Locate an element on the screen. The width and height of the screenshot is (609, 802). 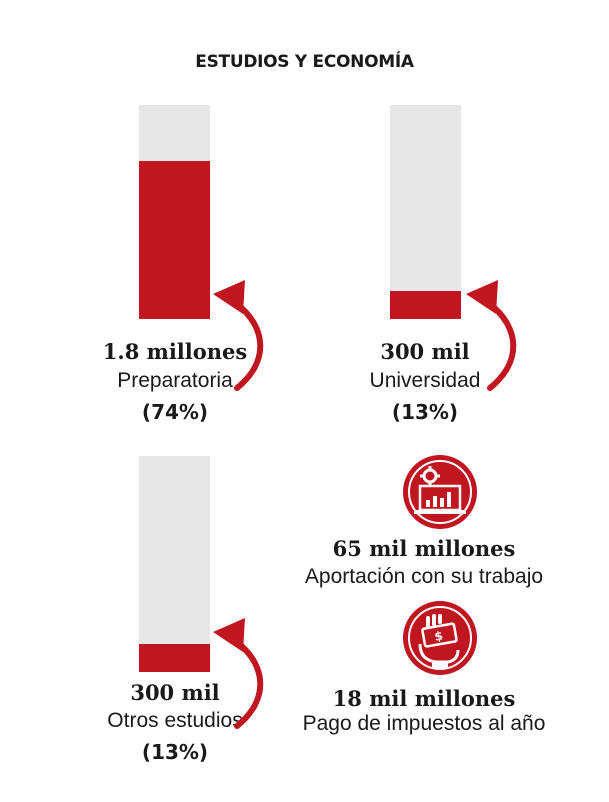
stat-label-impuestos: Pago de impuestos al año is located at coordinates (424, 723).